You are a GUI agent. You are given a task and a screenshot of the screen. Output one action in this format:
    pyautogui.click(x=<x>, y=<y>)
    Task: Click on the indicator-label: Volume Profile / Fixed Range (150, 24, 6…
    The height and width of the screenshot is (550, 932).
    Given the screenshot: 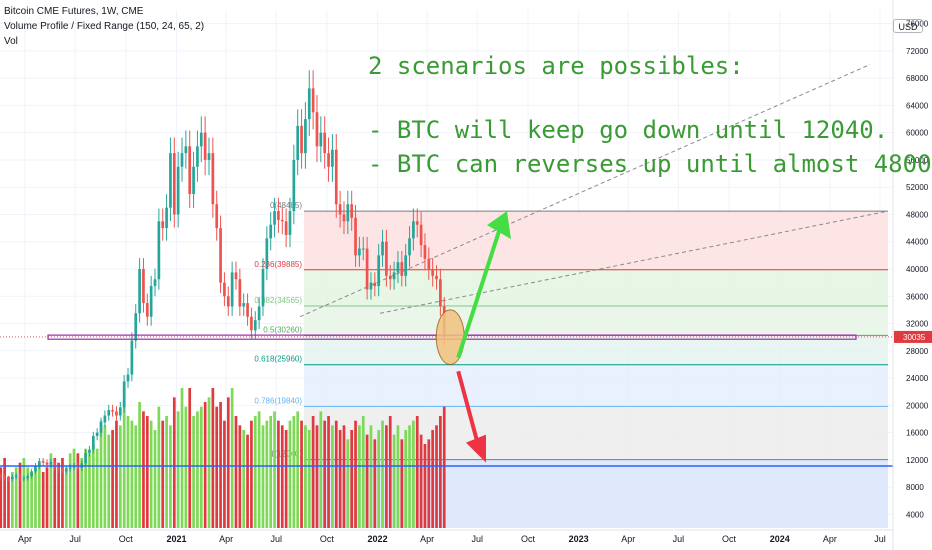 What is the action you would take?
    pyautogui.click(x=104, y=26)
    